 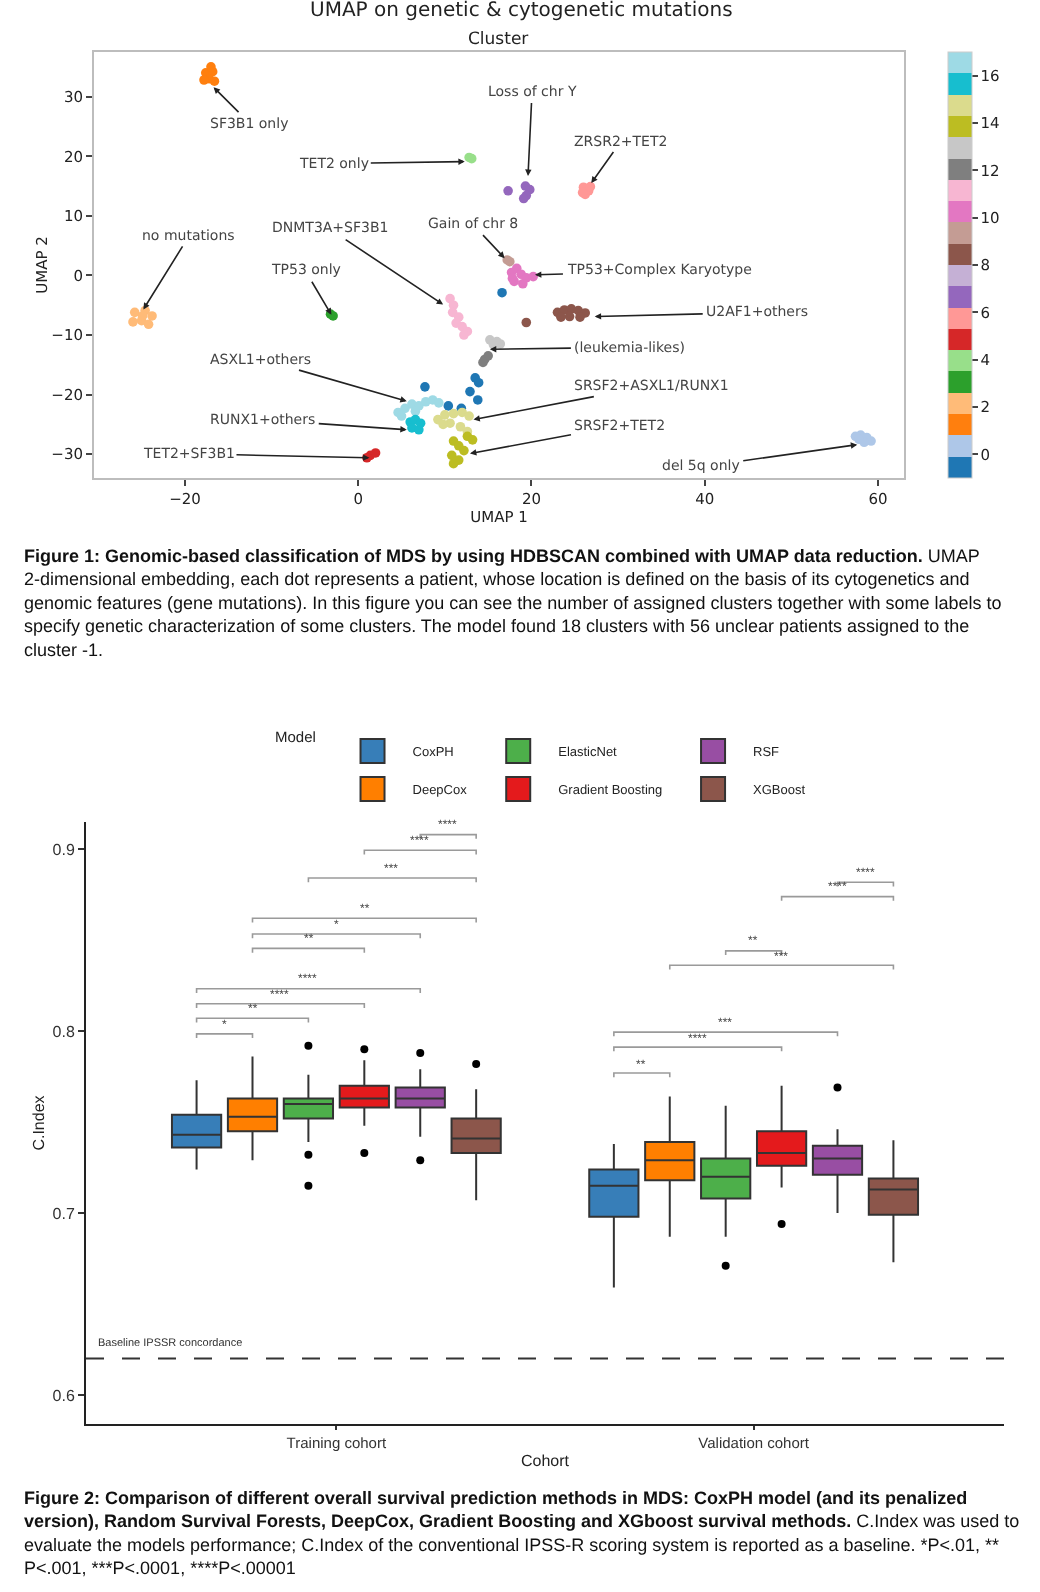 What do you see at coordinates (64, 1031) in the screenshot?
I see `y-tick-label: 0.8` at bounding box center [64, 1031].